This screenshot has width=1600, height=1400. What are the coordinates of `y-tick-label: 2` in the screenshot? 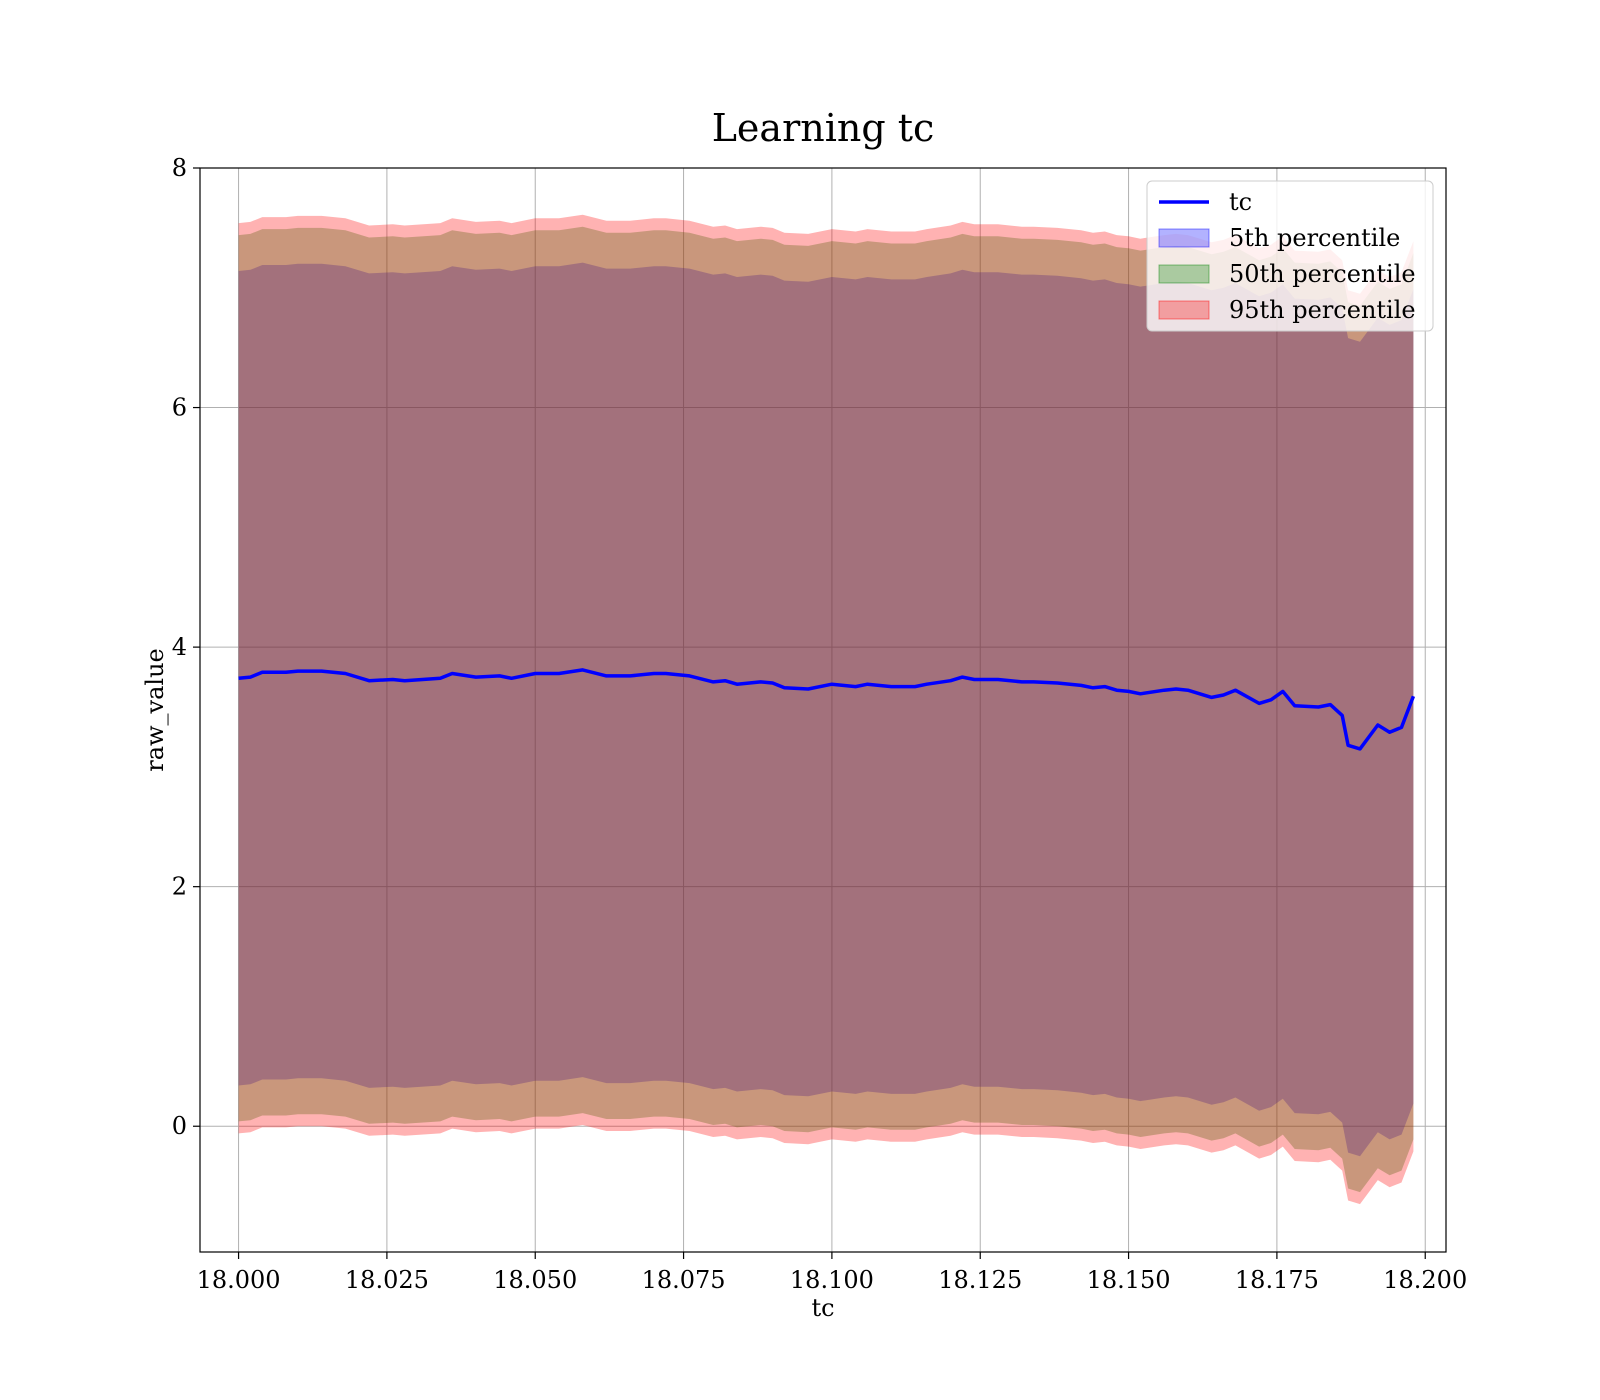 It's located at (179, 887).